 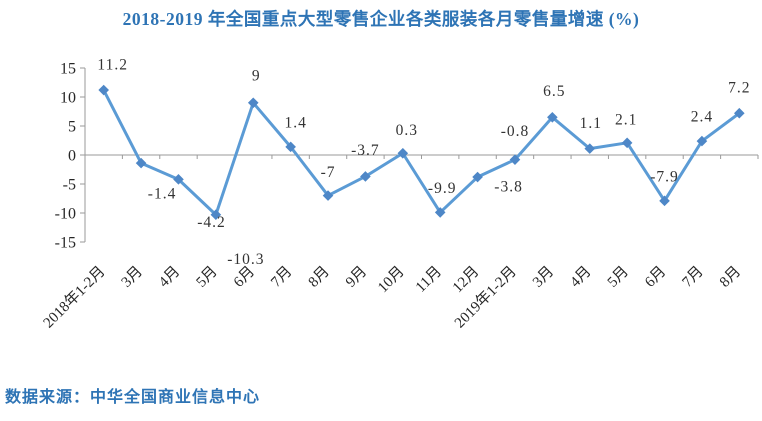 What do you see at coordinates (65, 243) in the screenshot?
I see `y-tick-label: -15` at bounding box center [65, 243].